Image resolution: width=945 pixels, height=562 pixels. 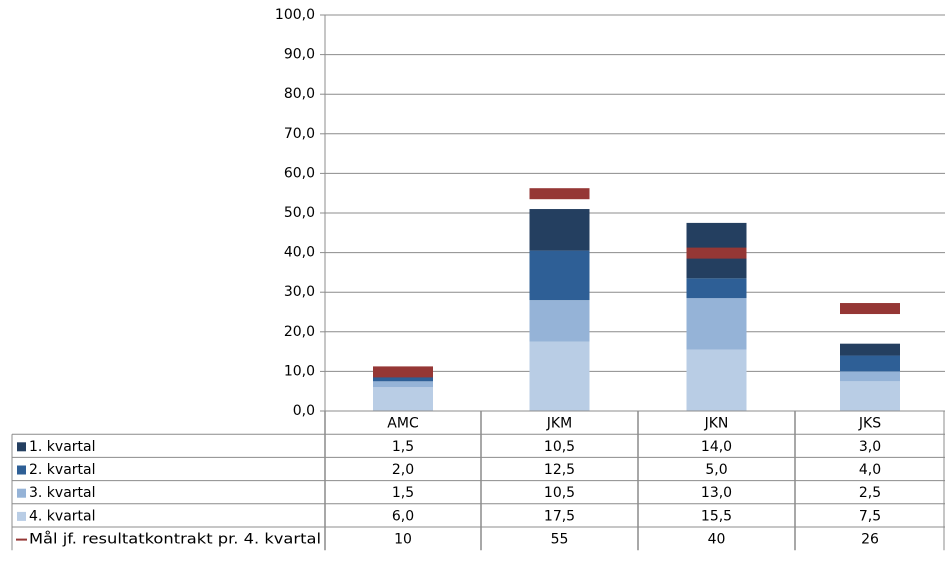 I want to click on x-tick-label: AMC, so click(x=403, y=424).